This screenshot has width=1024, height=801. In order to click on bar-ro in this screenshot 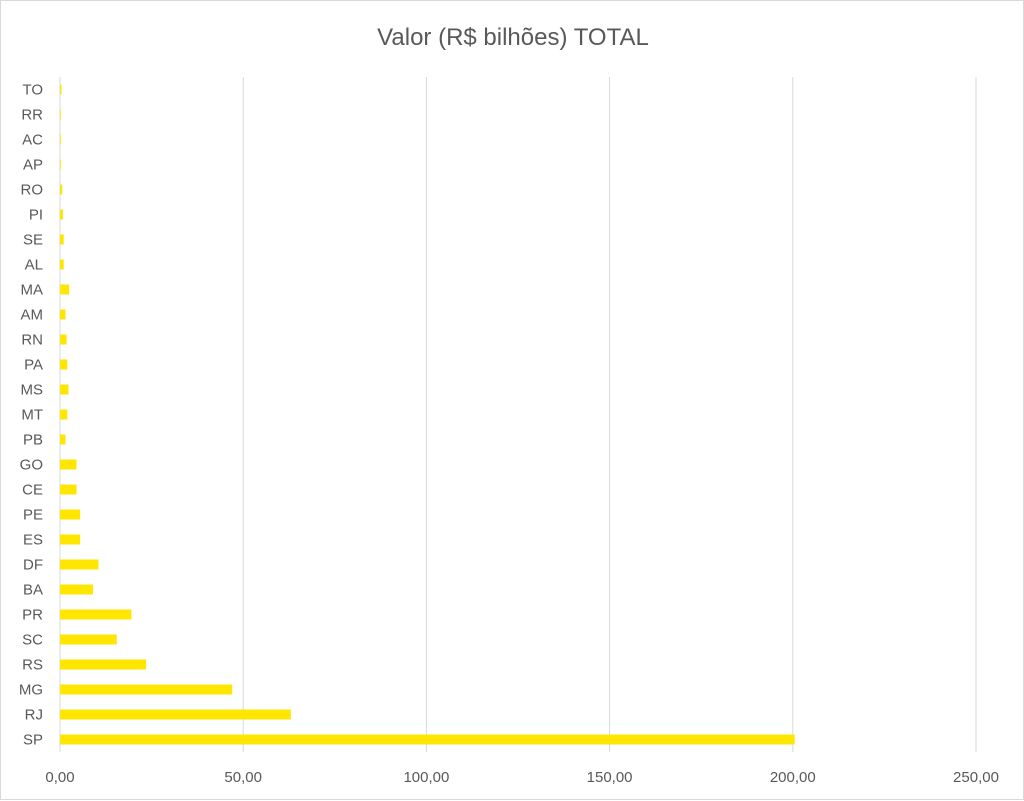, I will do `click(61, 189)`.